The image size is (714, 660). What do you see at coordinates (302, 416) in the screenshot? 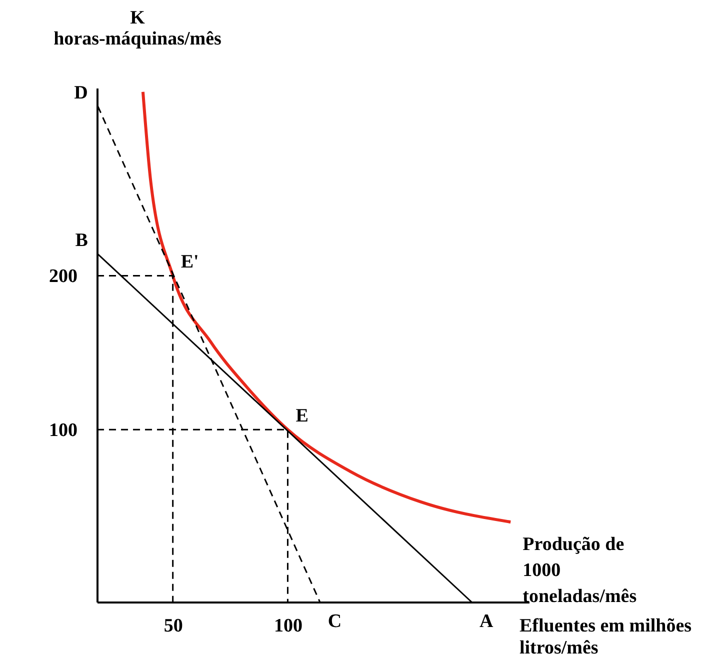
I see `annotation: E` at bounding box center [302, 416].